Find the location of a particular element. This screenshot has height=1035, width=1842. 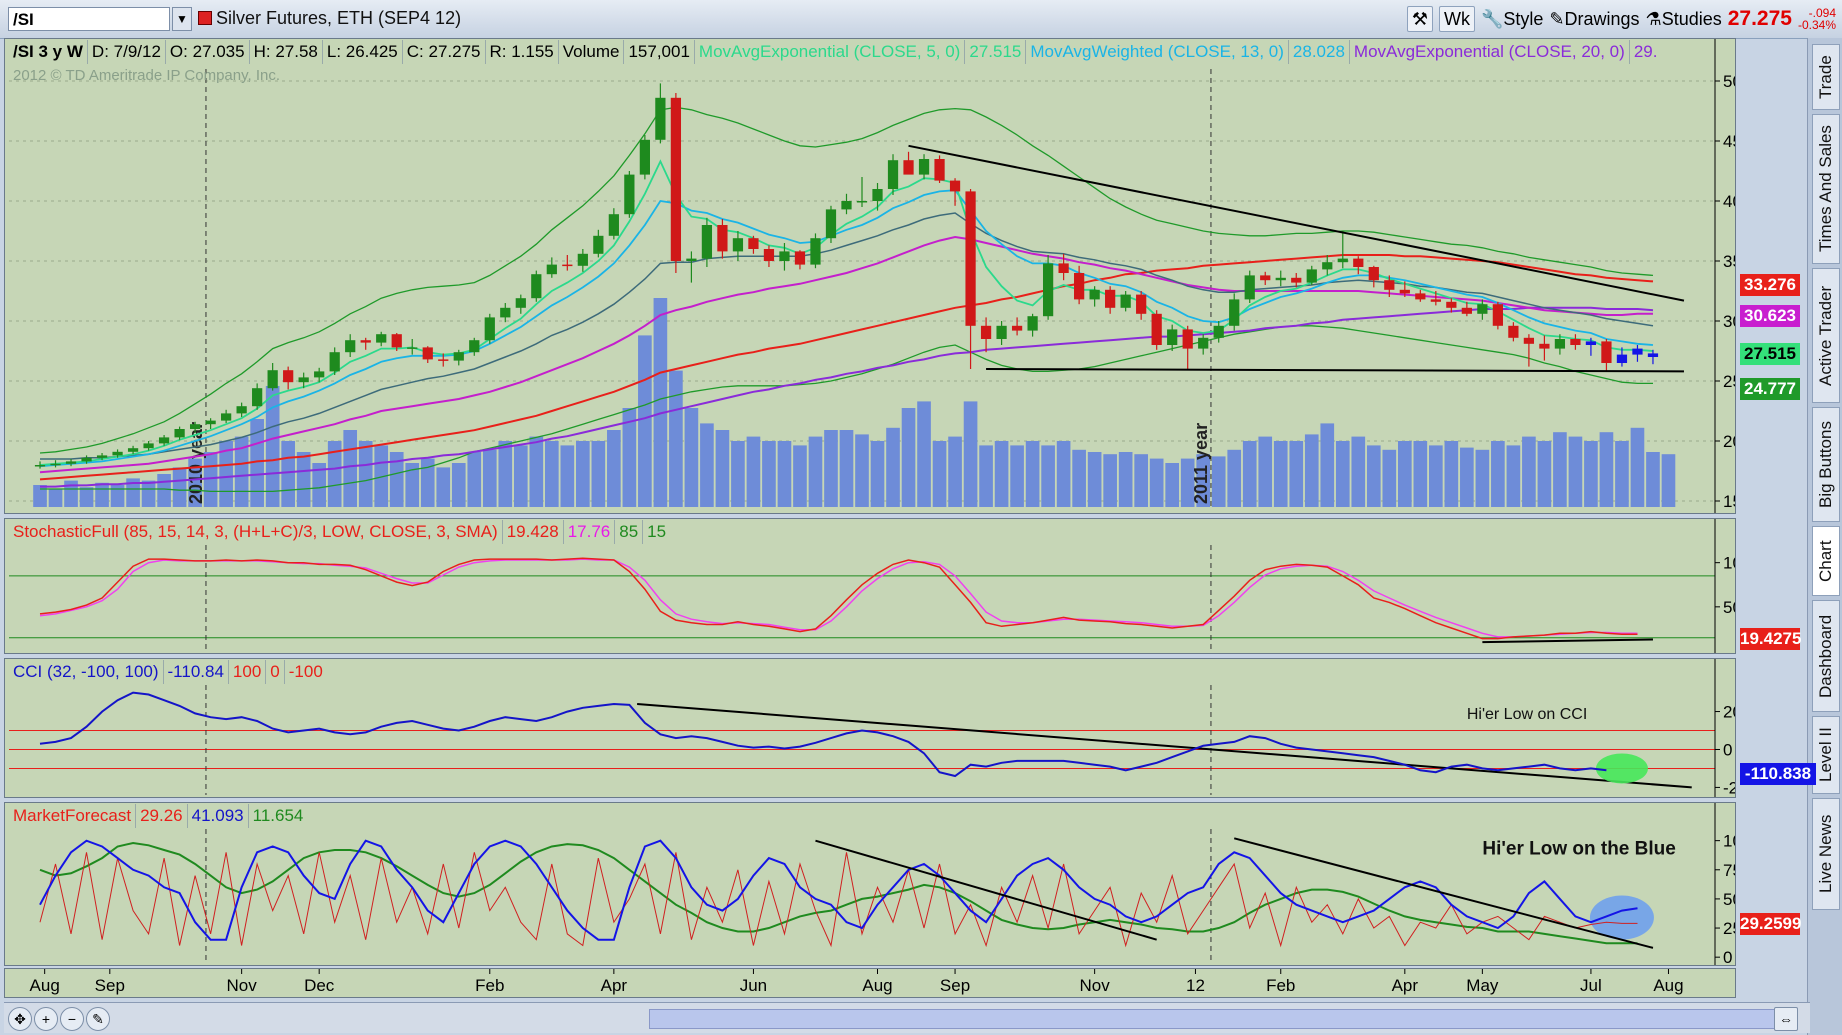

tab-times-and-sales: Times And Sales is located at coordinates (1826, 189).